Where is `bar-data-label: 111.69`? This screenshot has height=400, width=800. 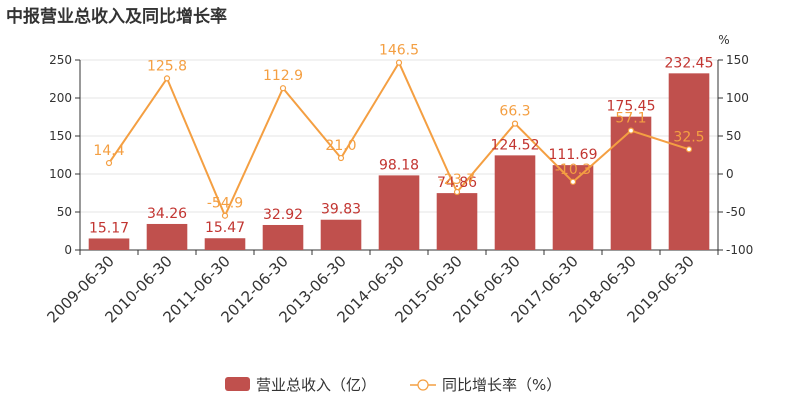 bar-data-label: 111.69 is located at coordinates (573, 155).